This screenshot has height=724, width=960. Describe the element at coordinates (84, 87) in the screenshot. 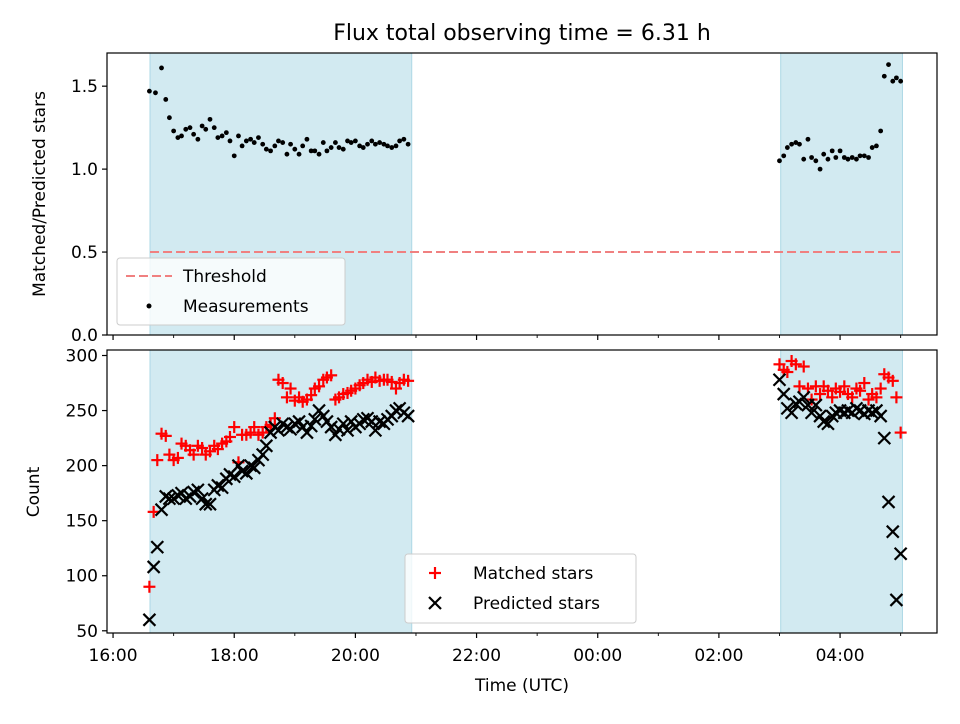

I see `top-y-tick-label: 1.5` at that location.